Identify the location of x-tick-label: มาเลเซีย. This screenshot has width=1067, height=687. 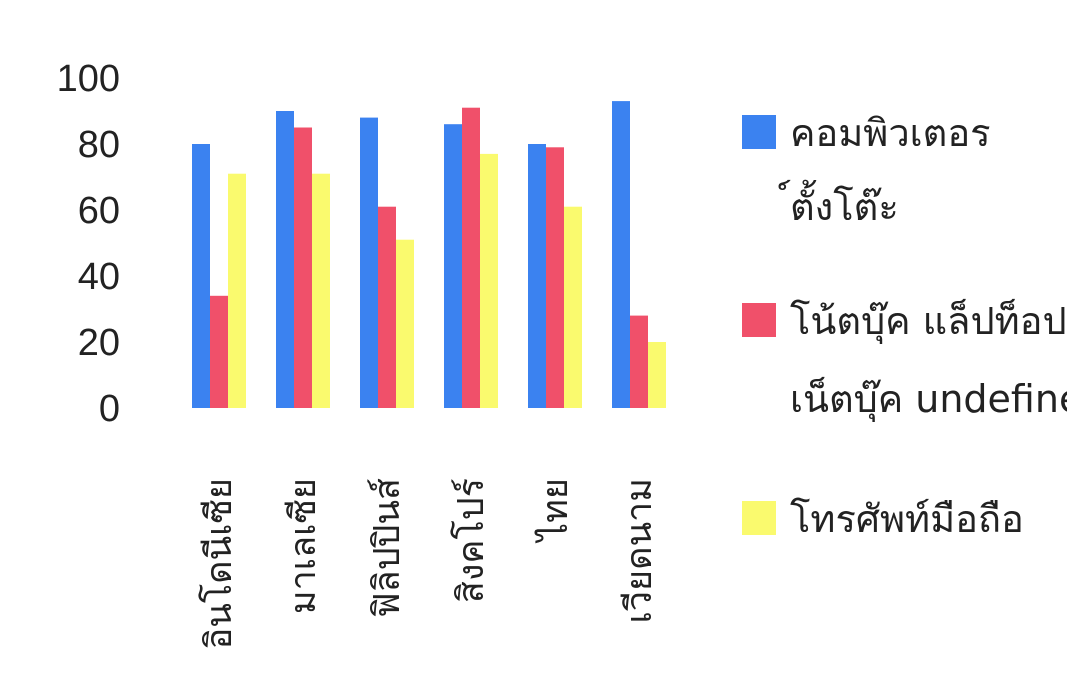
(303, 546).